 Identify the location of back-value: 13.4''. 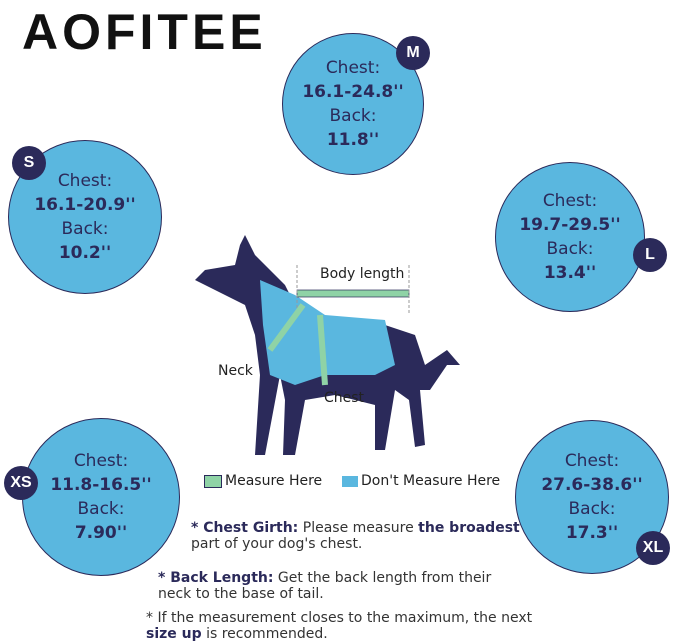
(570, 273).